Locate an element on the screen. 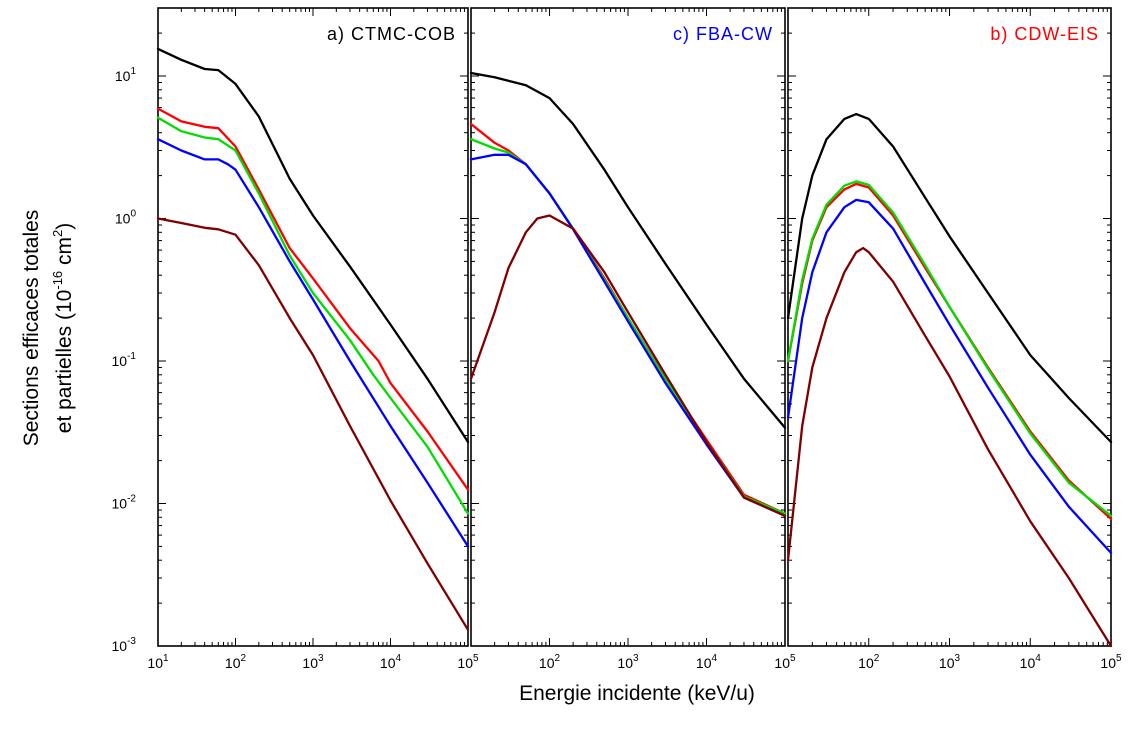 Image resolution: width=1128 pixels, height=737 pixels. y-tick-label: 10⁰ is located at coordinates (126, 217).